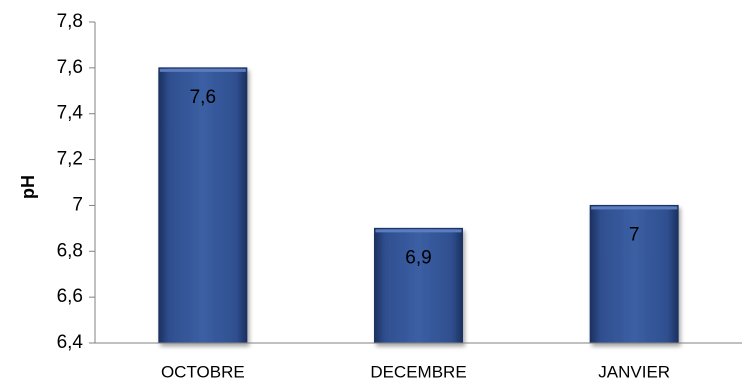 This screenshot has height=387, width=750. Describe the element at coordinates (77, 204) in the screenshot. I see `y-tick-label: 7` at that location.